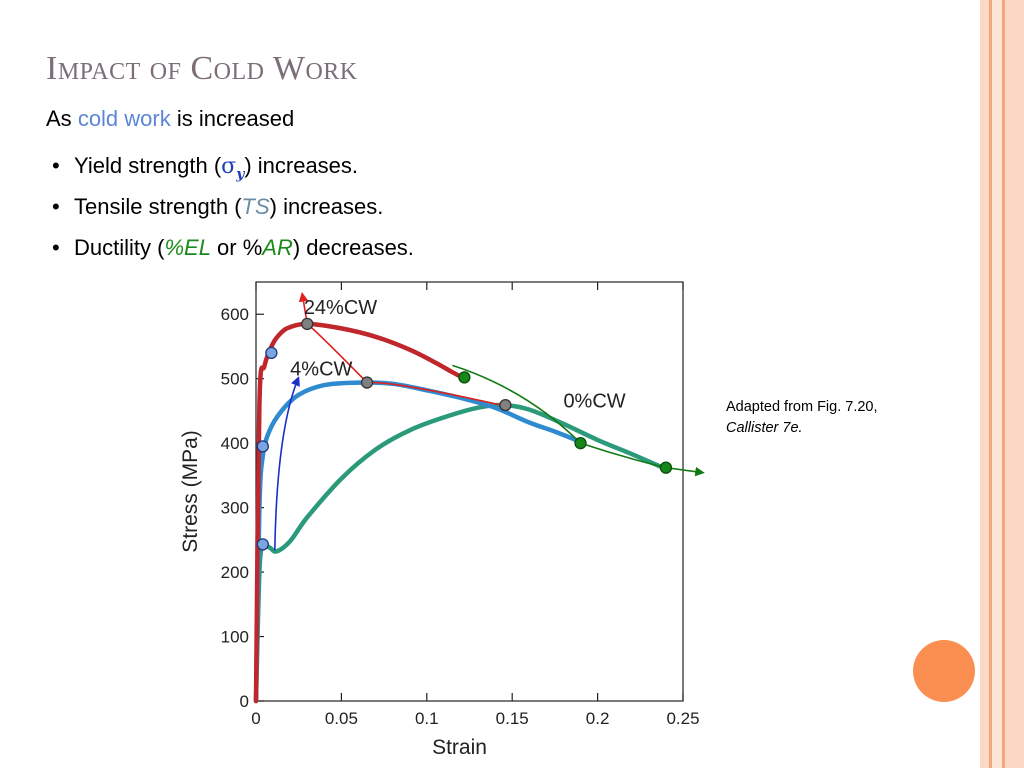 This screenshot has height=768, width=1024. What do you see at coordinates (944, 671) in the screenshot?
I see `orange-circle-decoration` at bounding box center [944, 671].